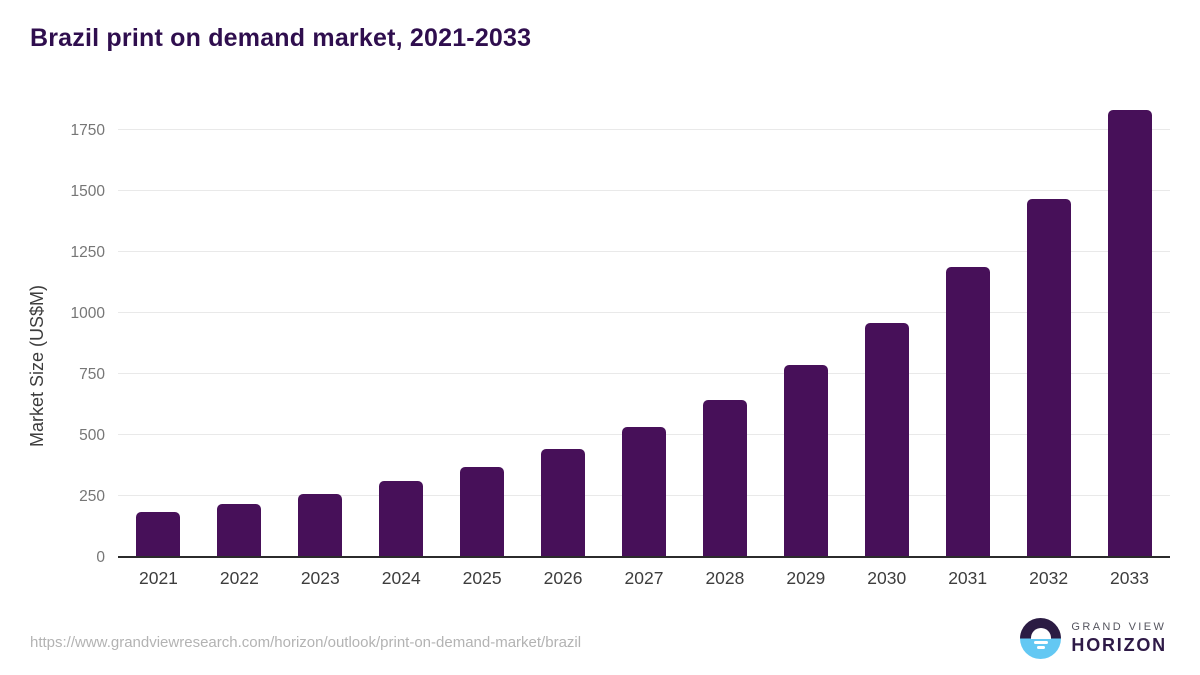 Image resolution: width=1200 pixels, height=675 pixels. Describe the element at coordinates (158, 578) in the screenshot. I see `x-tick-2021: 2021` at that location.